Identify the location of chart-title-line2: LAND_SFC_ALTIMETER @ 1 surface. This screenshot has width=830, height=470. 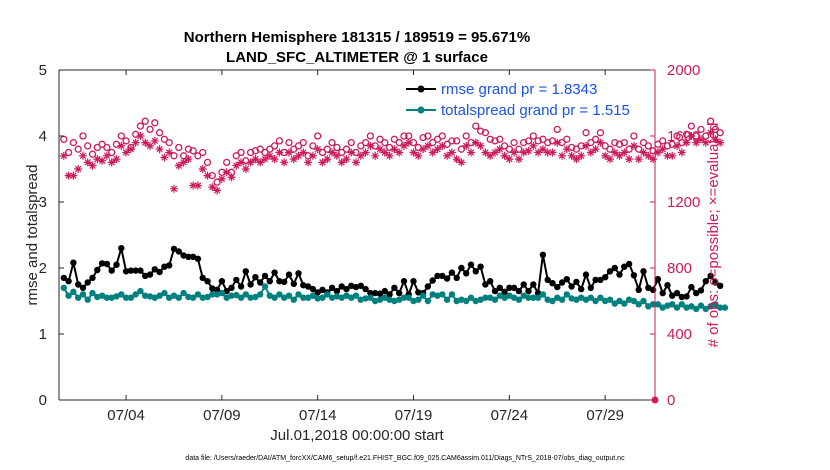
(357, 57).